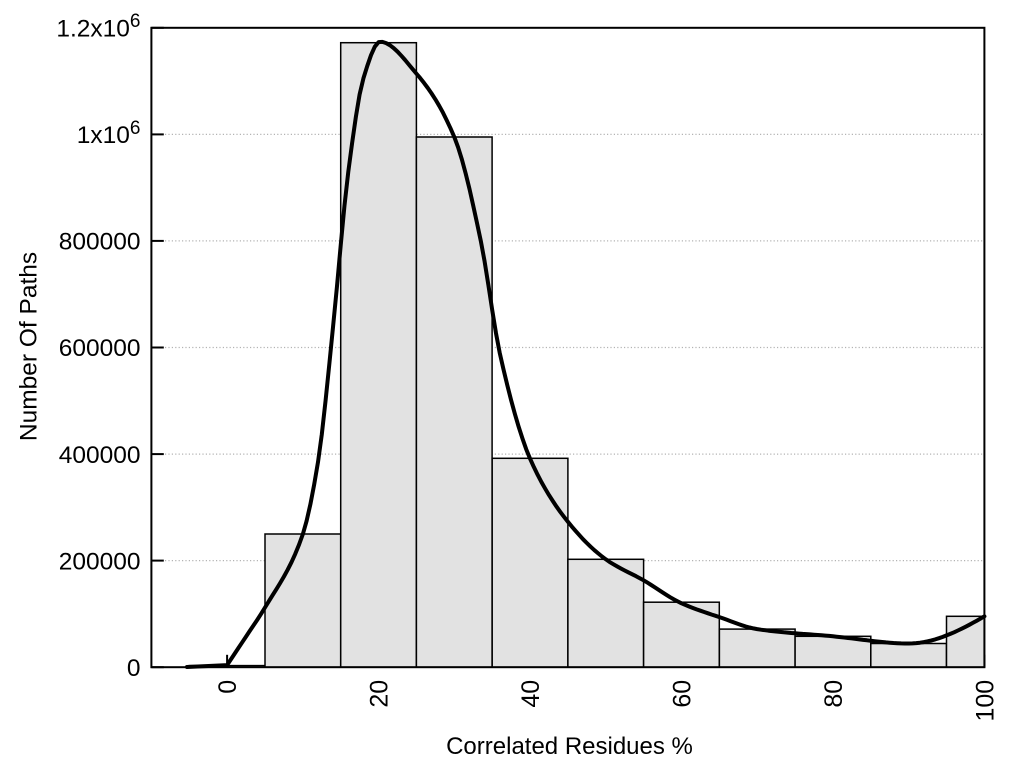  Describe the element at coordinates (380, 694) in the screenshot. I see `svg-text: 20` at that location.